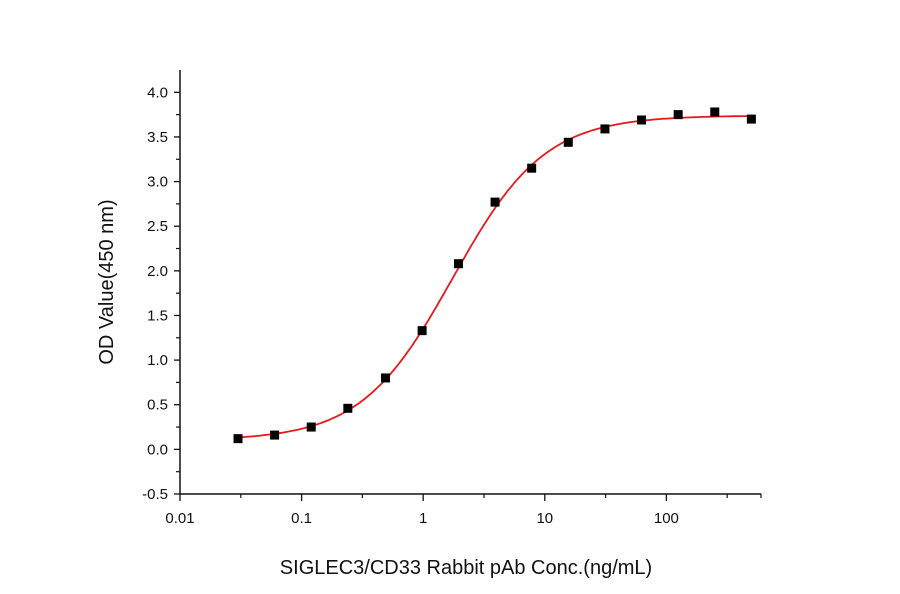 The image size is (900, 594). I want to click on x-tick-label: 100, so click(666, 518).